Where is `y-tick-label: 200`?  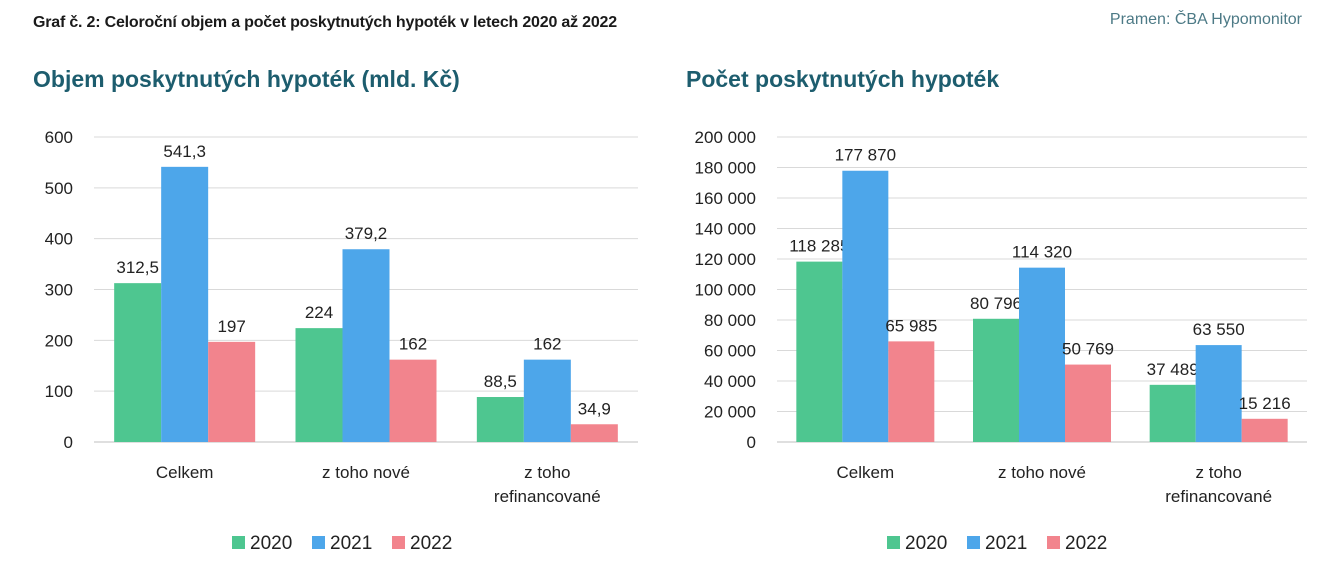 y-tick-label: 200 is located at coordinates (59, 340).